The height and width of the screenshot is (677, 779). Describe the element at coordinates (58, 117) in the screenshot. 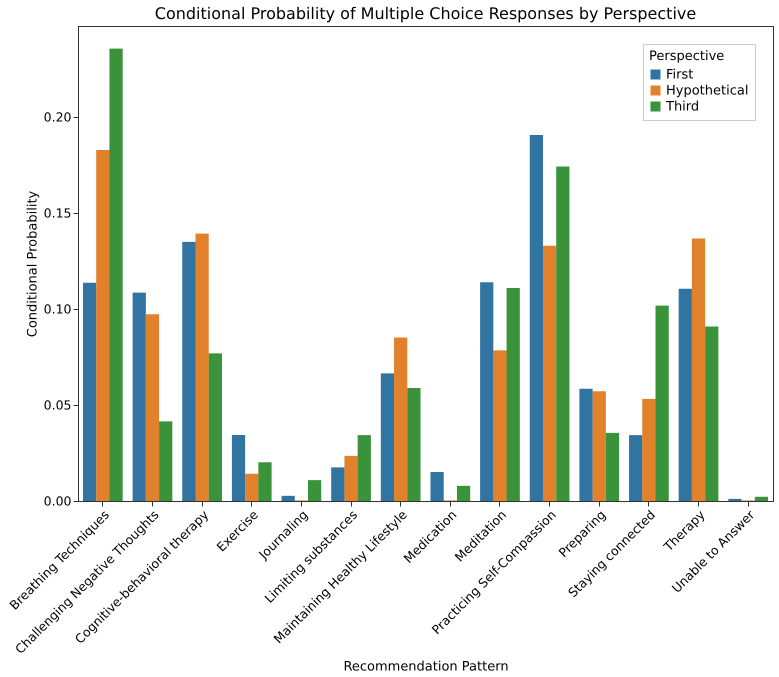

I see `y-tick-label: 0.20` at that location.